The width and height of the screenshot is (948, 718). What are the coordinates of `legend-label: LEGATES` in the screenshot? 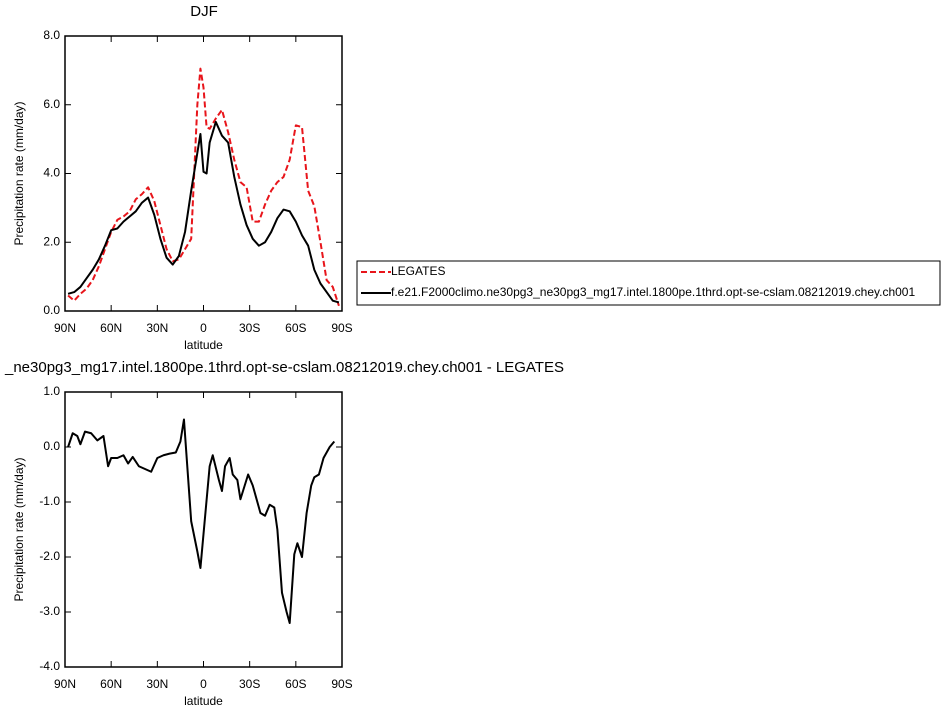 It's located at (418, 271).